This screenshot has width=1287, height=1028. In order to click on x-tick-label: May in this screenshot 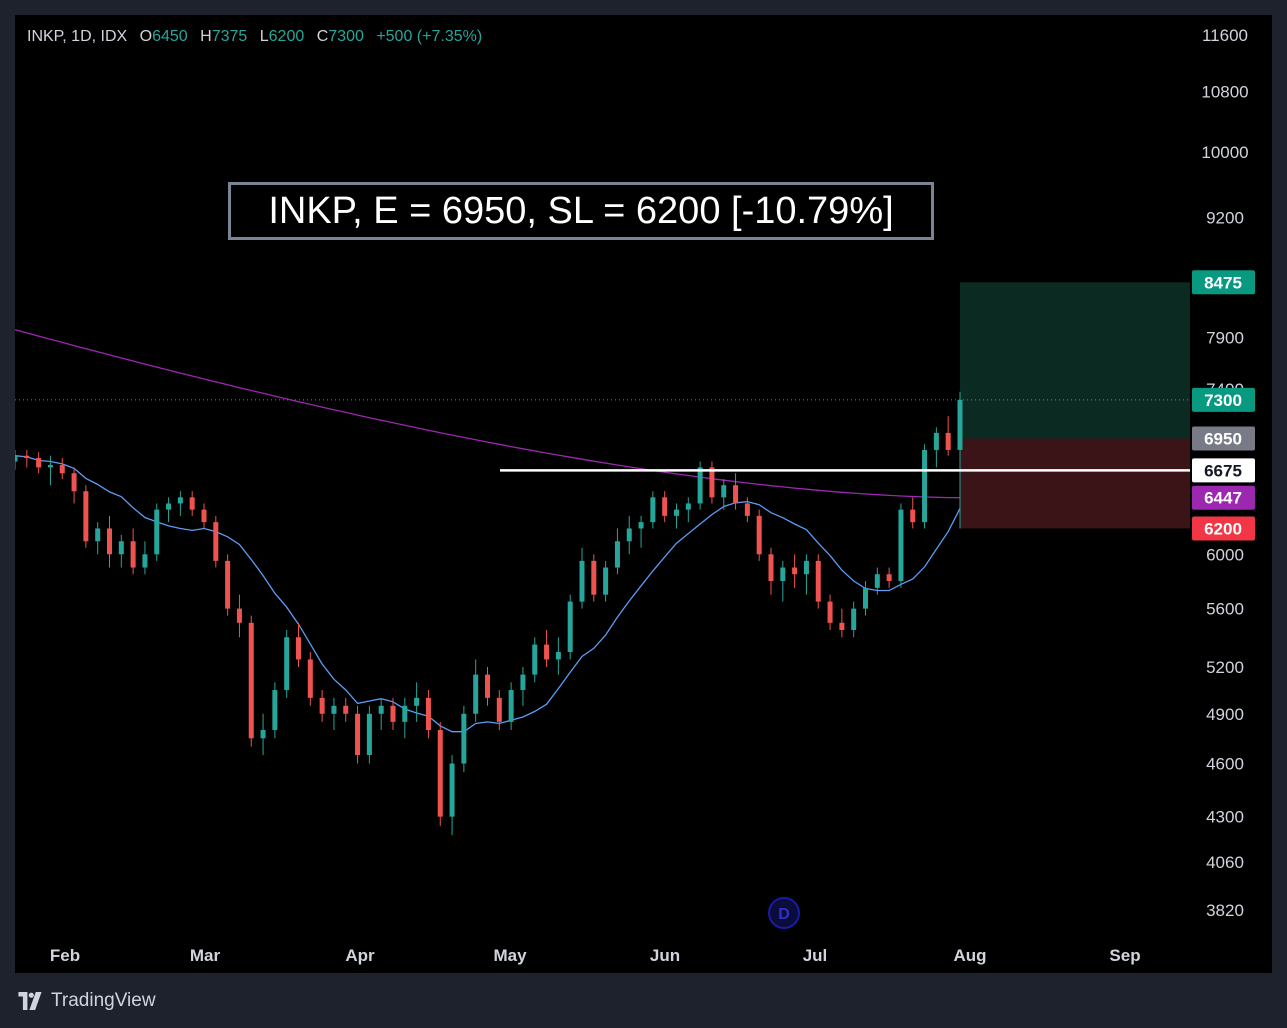, I will do `click(510, 955)`.